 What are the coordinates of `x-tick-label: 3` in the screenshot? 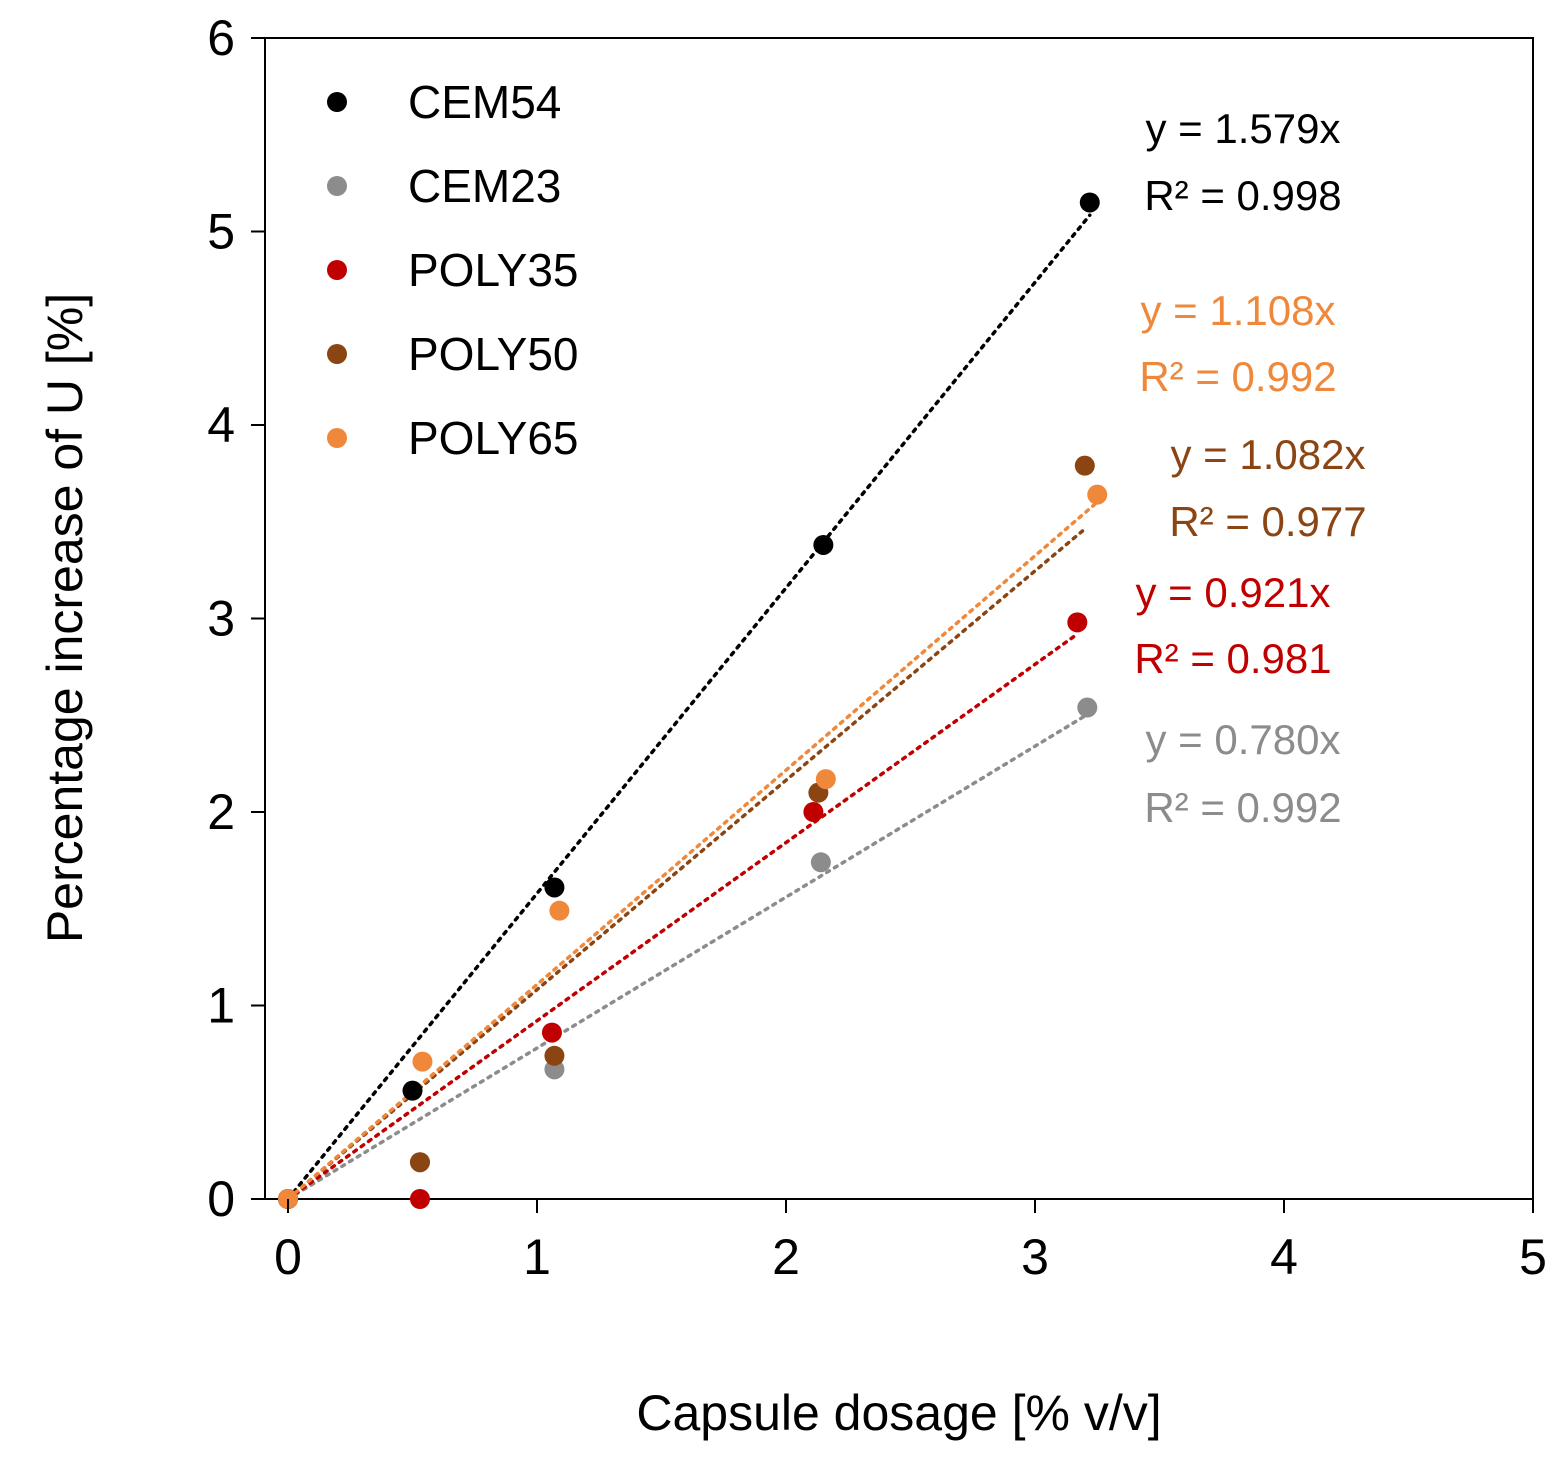 It's located at (1035, 1257).